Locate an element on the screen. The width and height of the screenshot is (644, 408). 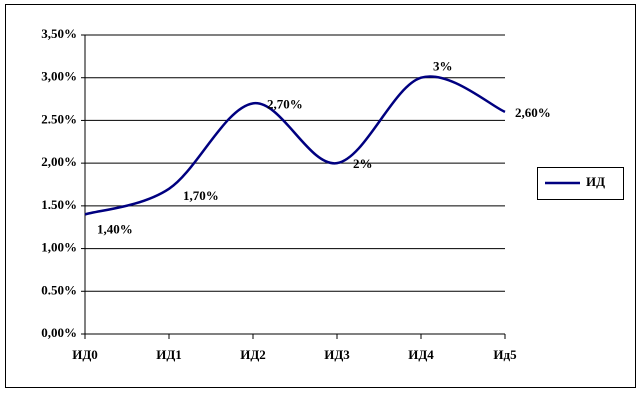
data-label: 1,70% is located at coordinates (201, 195).